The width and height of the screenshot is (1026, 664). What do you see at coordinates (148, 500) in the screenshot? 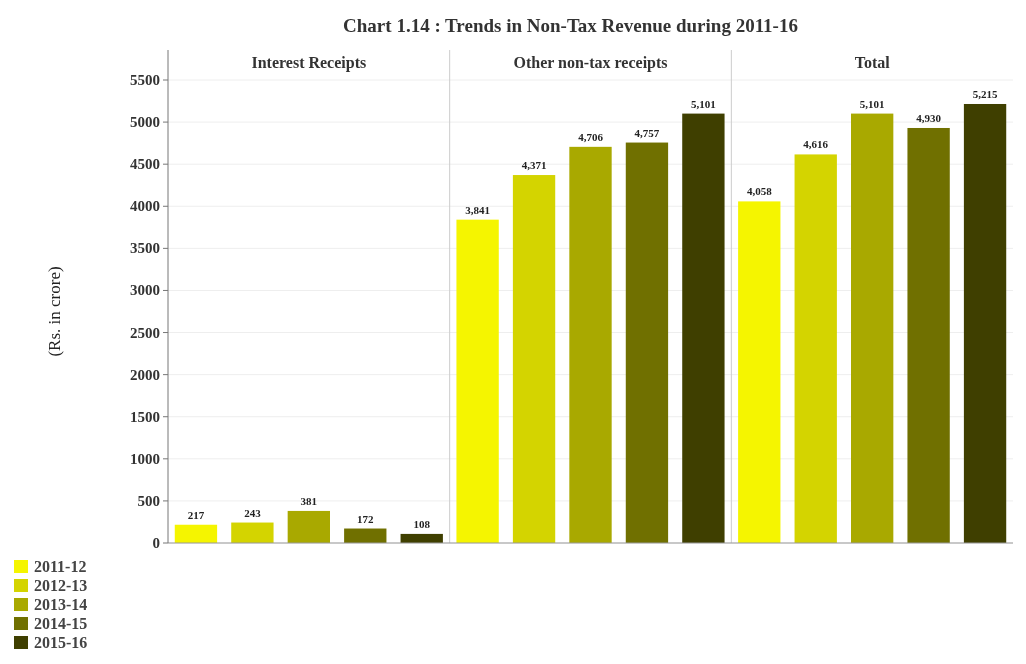
I see `y-tick-label: 500` at bounding box center [148, 500].